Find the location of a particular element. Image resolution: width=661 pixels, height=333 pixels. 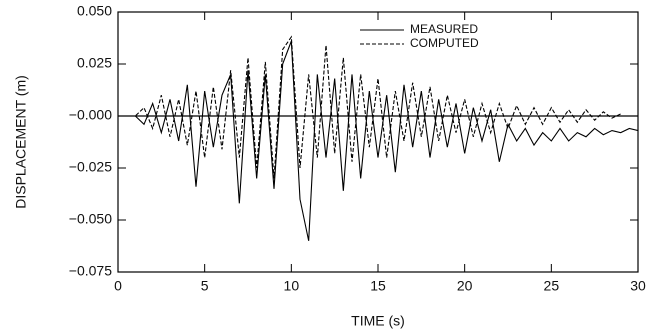

y-tick-label: −0.000 is located at coordinates (90, 115).